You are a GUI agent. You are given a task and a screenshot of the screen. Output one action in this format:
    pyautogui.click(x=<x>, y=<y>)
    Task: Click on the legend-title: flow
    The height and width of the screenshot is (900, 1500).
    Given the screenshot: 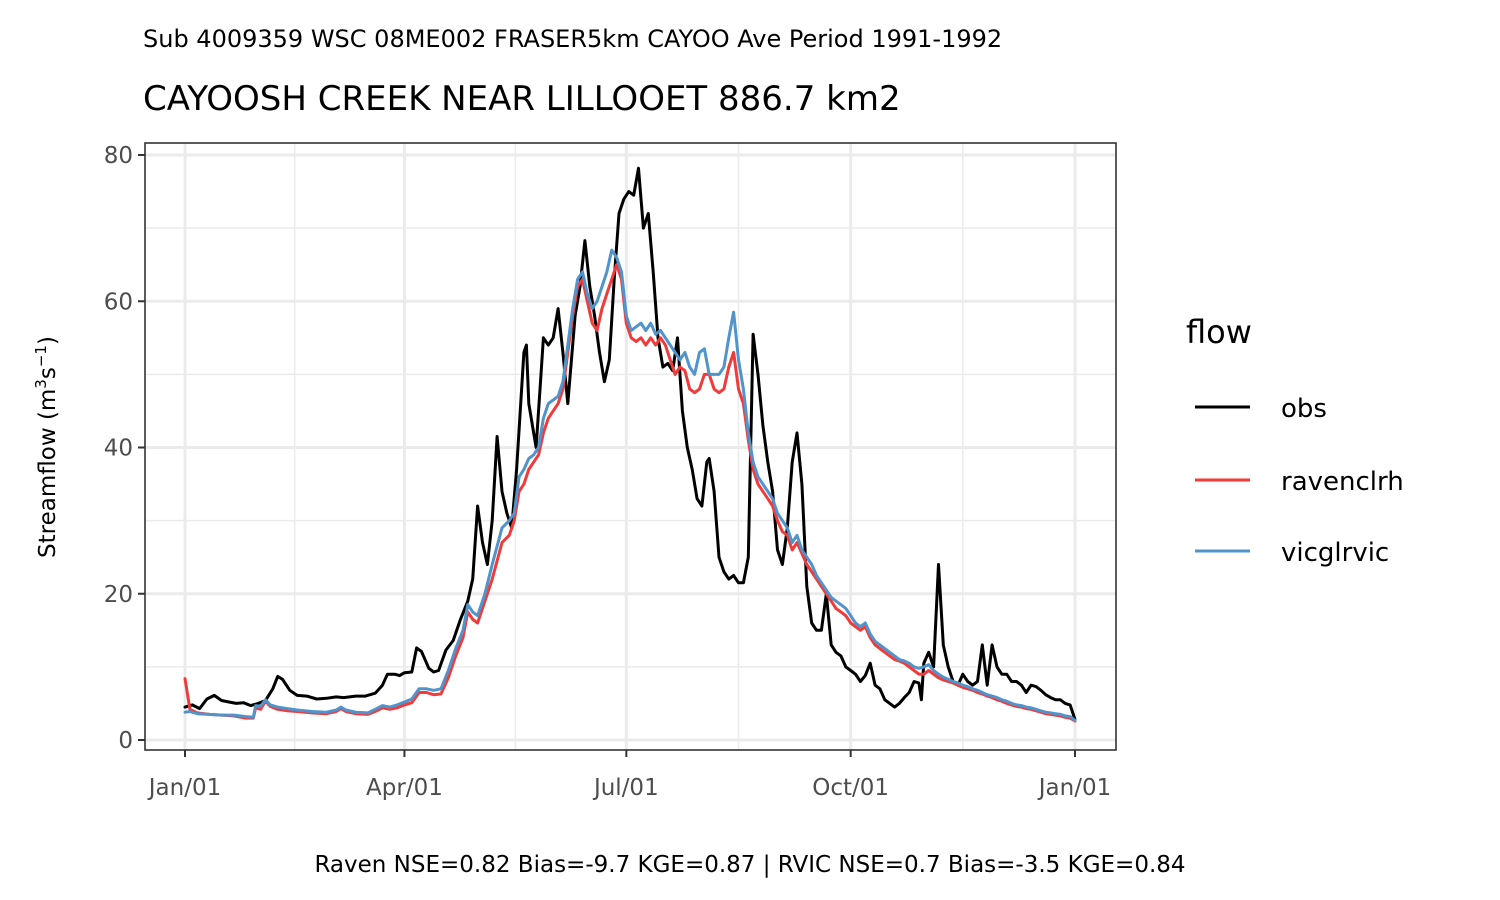 What is the action you would take?
    pyautogui.click(x=1219, y=332)
    